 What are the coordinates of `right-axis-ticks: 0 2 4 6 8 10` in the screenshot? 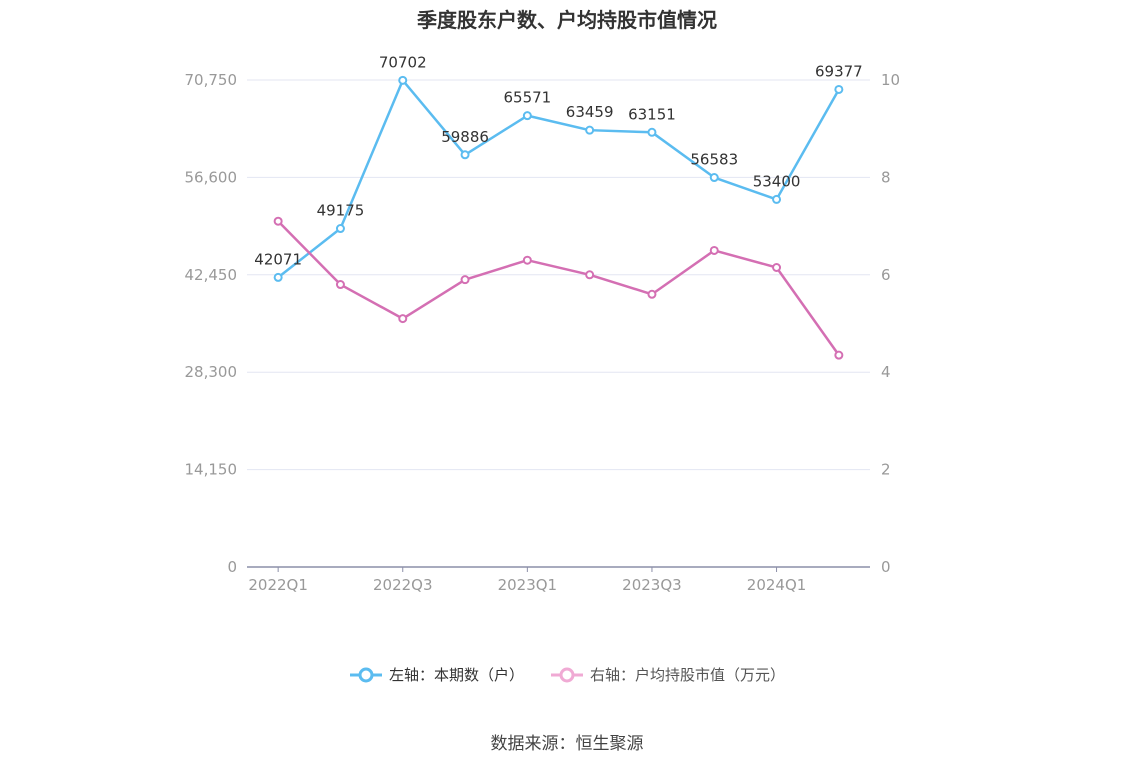 It's located at (890, 323).